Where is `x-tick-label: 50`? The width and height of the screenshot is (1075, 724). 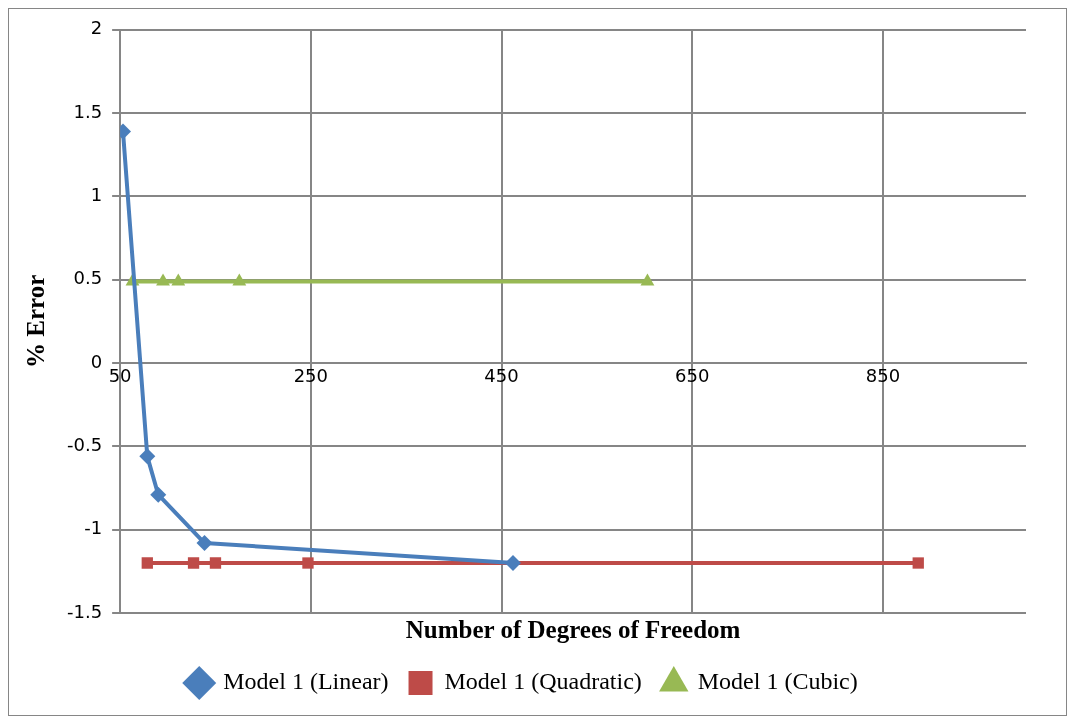 x-tick-label: 50 is located at coordinates (120, 375).